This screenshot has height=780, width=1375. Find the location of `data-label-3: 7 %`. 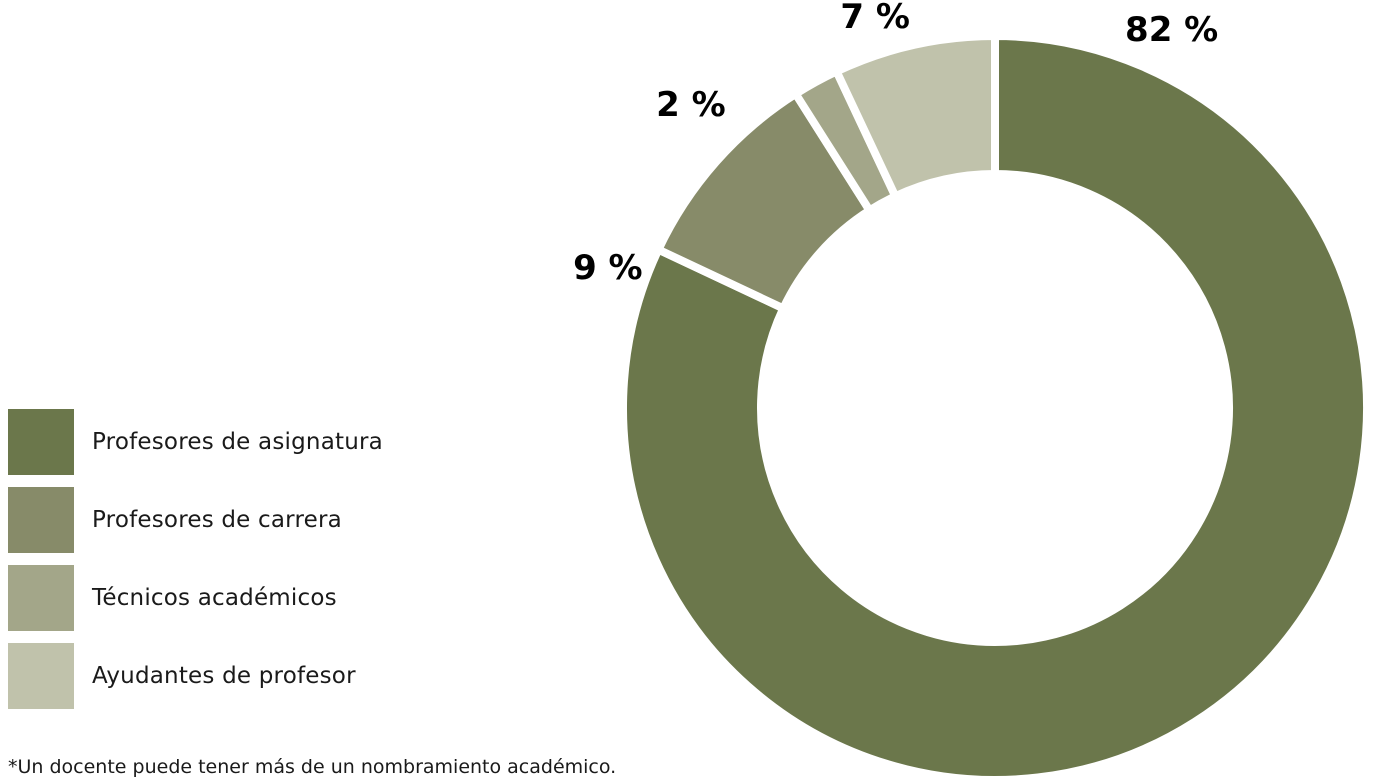

data-label-3: 7 % is located at coordinates (875, 18).